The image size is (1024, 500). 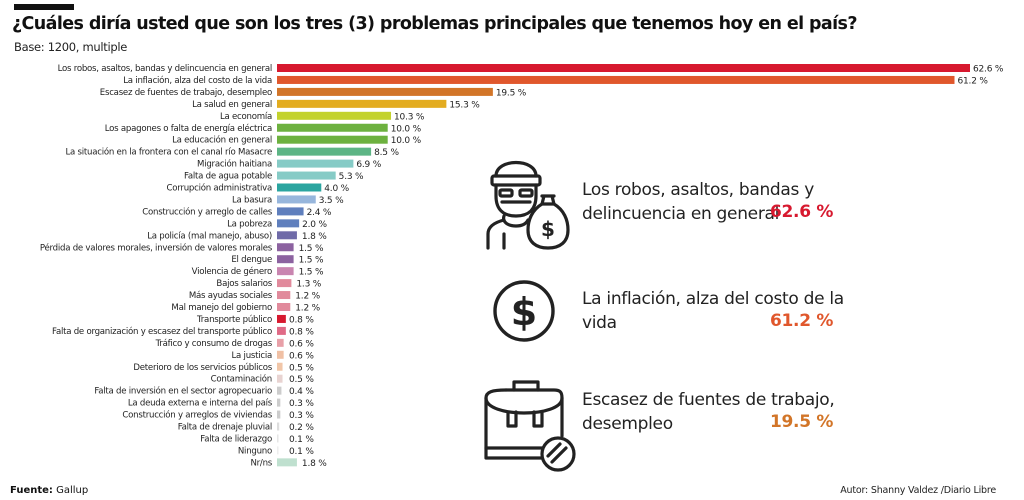 I want to click on category-label: Falta de liderazgo, so click(x=236, y=439).